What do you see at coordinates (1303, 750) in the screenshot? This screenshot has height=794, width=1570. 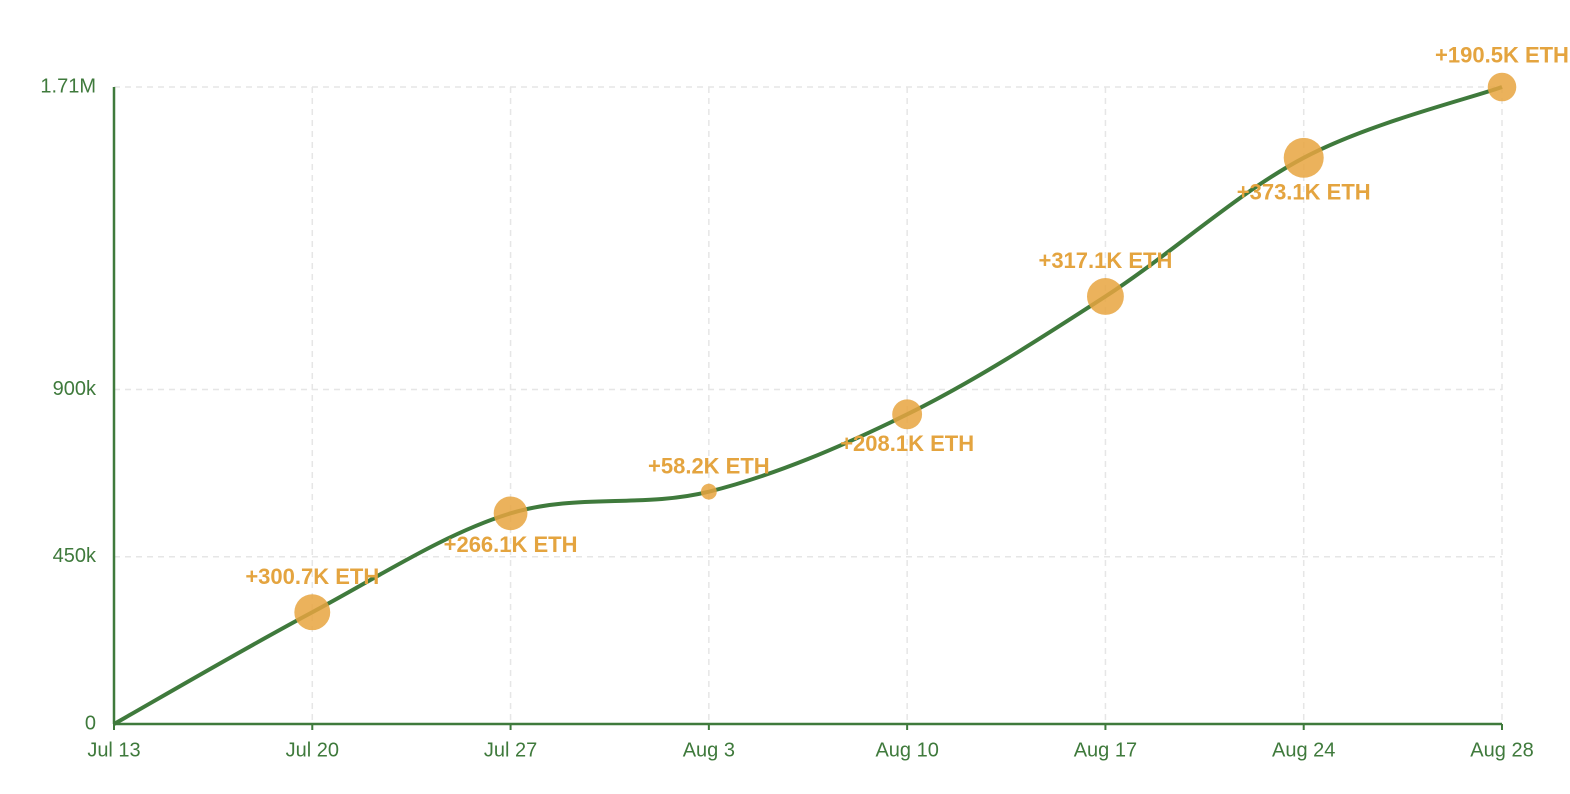 I see `x-tick-label: Aug 24` at bounding box center [1303, 750].